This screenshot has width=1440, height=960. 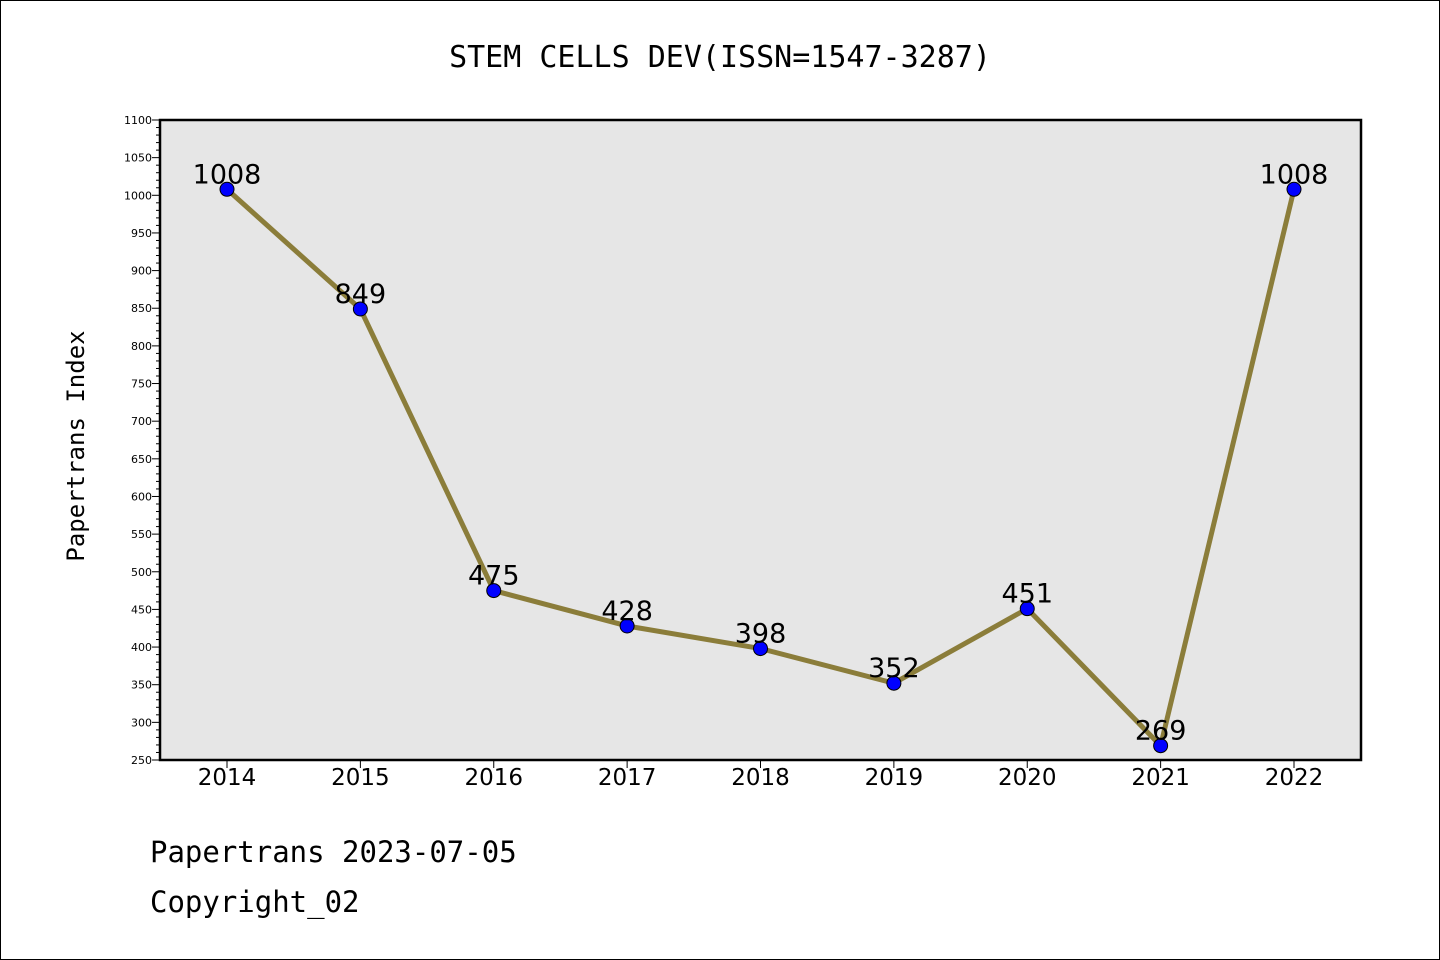 I want to click on data-label: 352, so click(x=894, y=668).